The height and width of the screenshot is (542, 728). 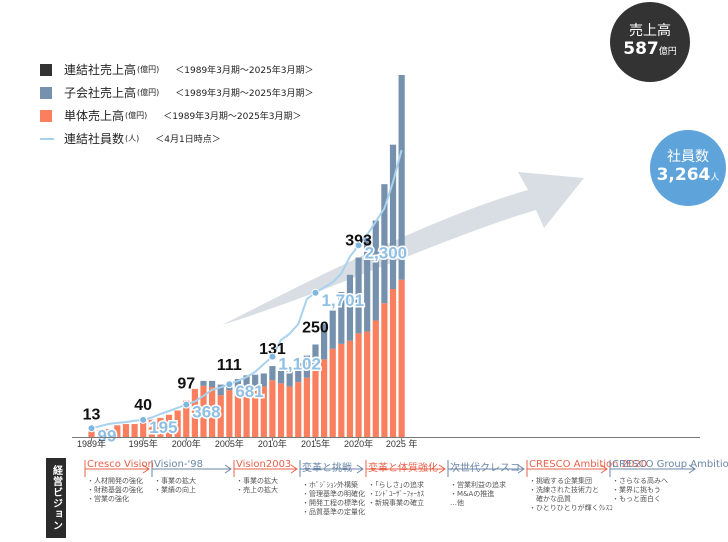 I want to click on vision-era-item: ・営業の強化, so click(x=108, y=499).